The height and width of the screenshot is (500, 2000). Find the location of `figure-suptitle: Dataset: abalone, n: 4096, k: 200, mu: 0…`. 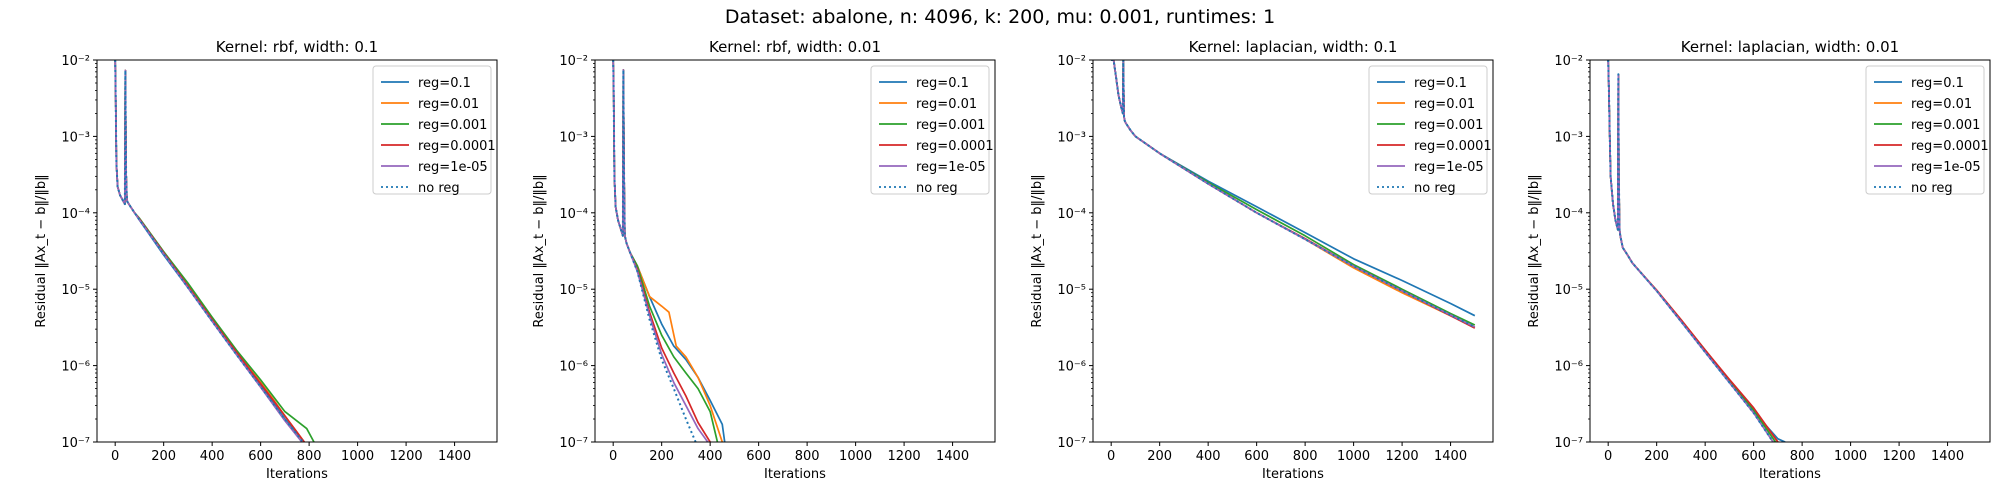

figure-suptitle: Dataset: abalone, n: 4096, k: 200, mu: 0… is located at coordinates (1000, 17).